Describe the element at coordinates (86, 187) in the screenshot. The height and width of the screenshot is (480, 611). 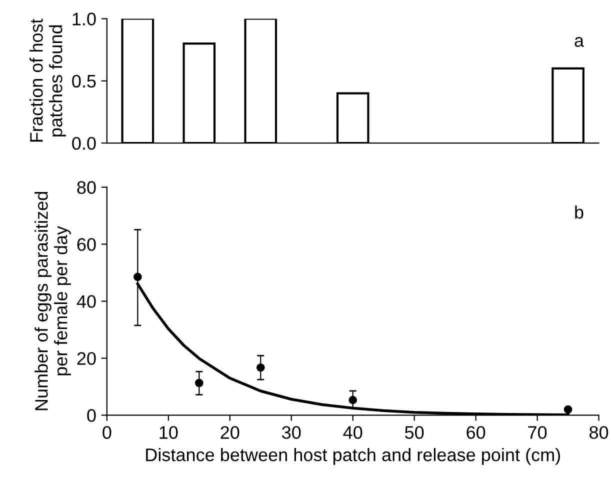
I see `y-tick-label: 80` at that location.